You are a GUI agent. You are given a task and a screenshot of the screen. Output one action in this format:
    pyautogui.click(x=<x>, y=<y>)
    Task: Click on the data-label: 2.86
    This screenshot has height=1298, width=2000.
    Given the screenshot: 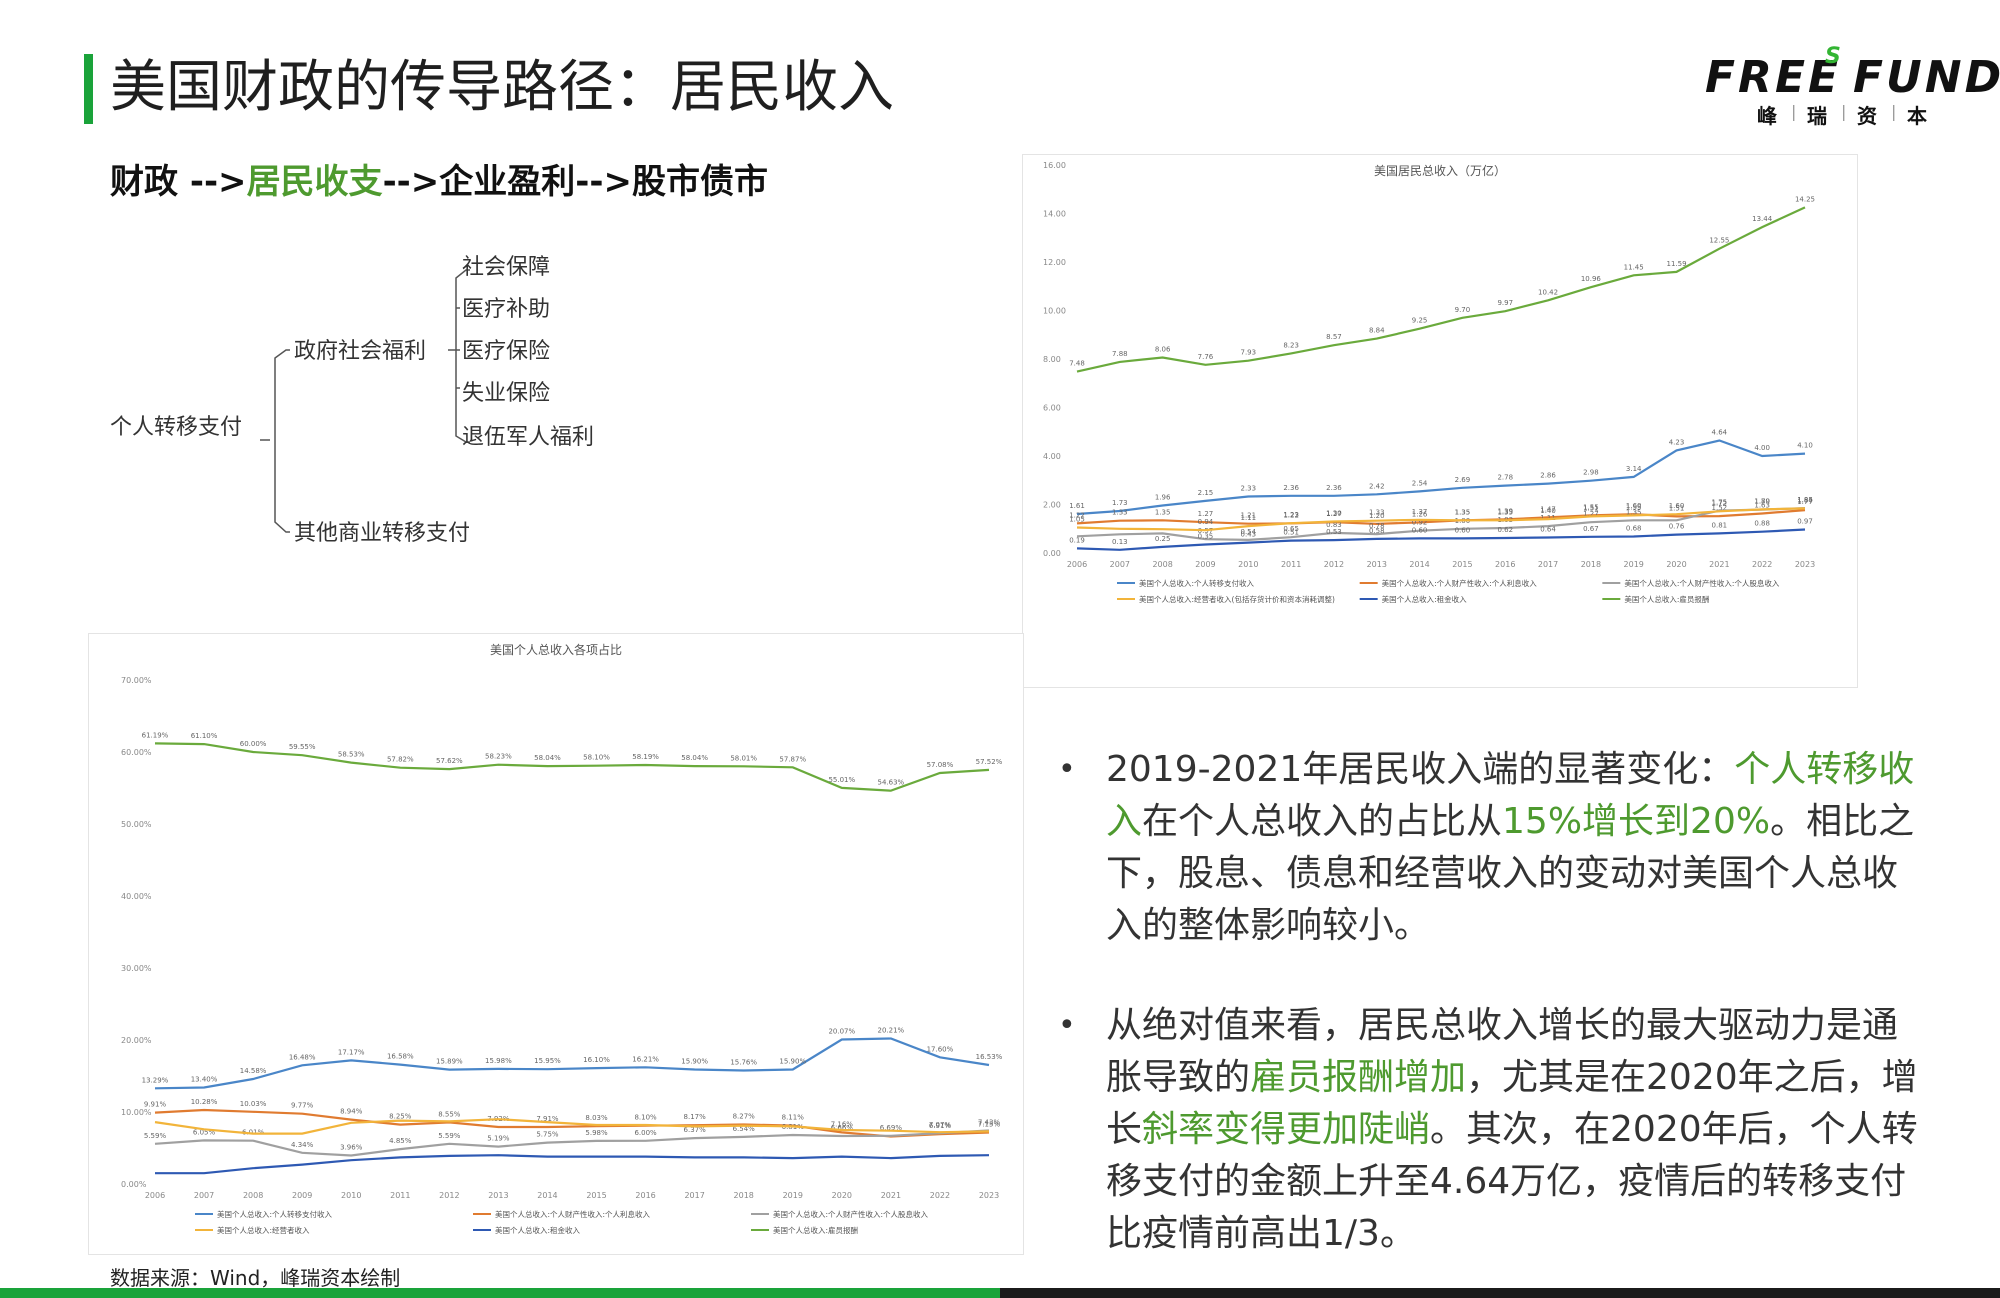 What is the action you would take?
    pyautogui.click(x=1548, y=476)
    